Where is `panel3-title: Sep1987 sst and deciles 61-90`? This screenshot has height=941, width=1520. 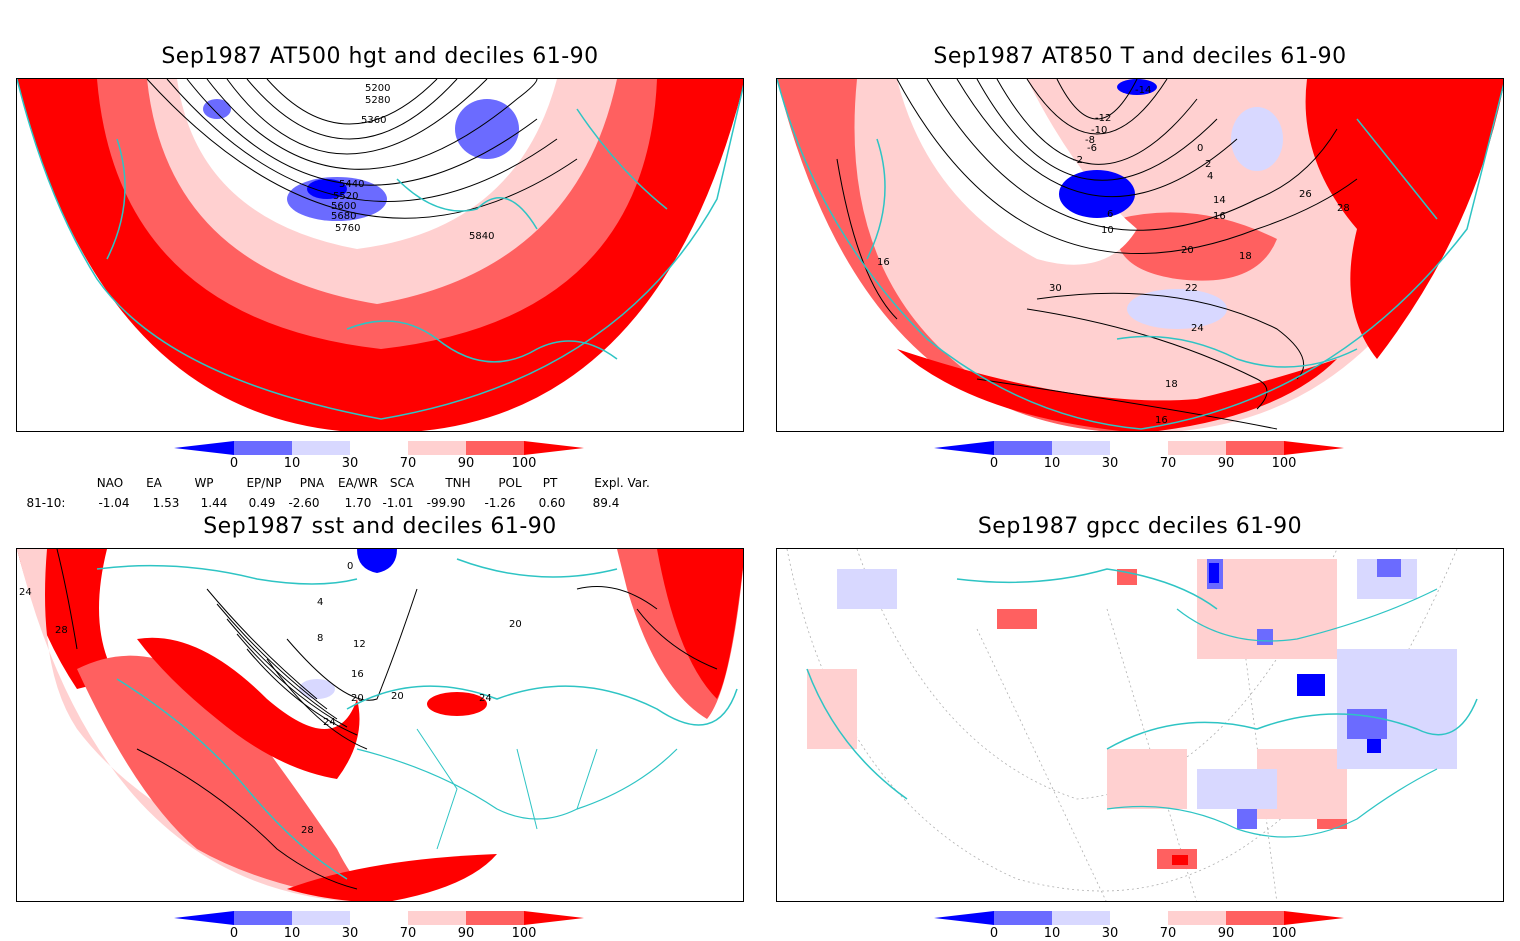 panel3-title: Sep1987 sst and deciles 61-90 is located at coordinates (380, 526).